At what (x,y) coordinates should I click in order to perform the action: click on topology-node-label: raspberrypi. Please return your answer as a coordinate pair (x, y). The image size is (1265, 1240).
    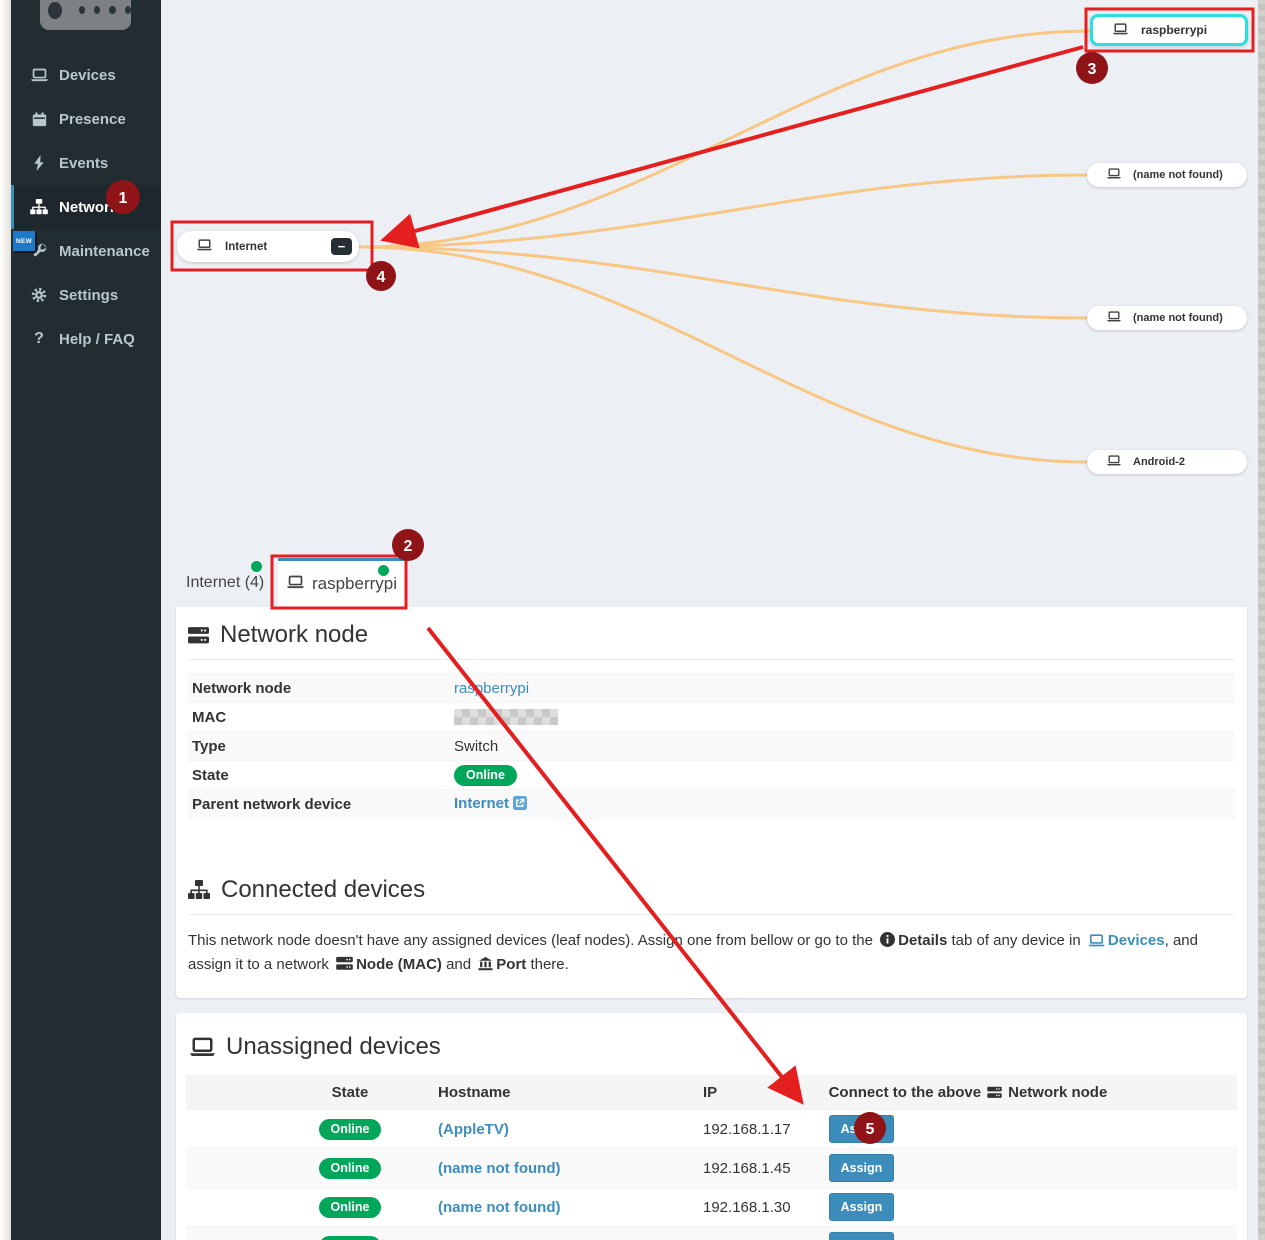
    Looking at the image, I should click on (1174, 30).